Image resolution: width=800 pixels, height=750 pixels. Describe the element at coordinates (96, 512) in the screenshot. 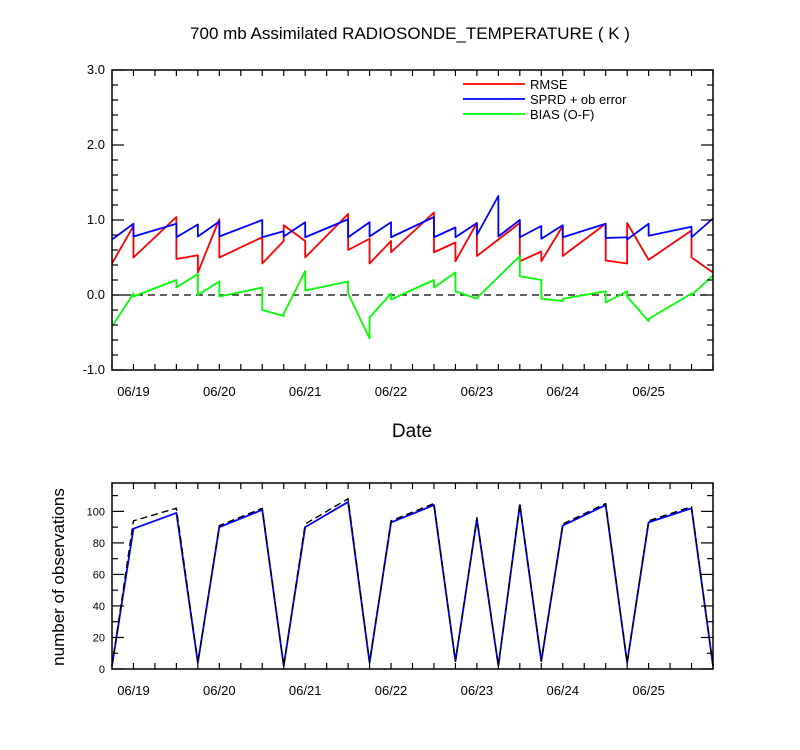

I see `y-tick-label: 100` at that location.